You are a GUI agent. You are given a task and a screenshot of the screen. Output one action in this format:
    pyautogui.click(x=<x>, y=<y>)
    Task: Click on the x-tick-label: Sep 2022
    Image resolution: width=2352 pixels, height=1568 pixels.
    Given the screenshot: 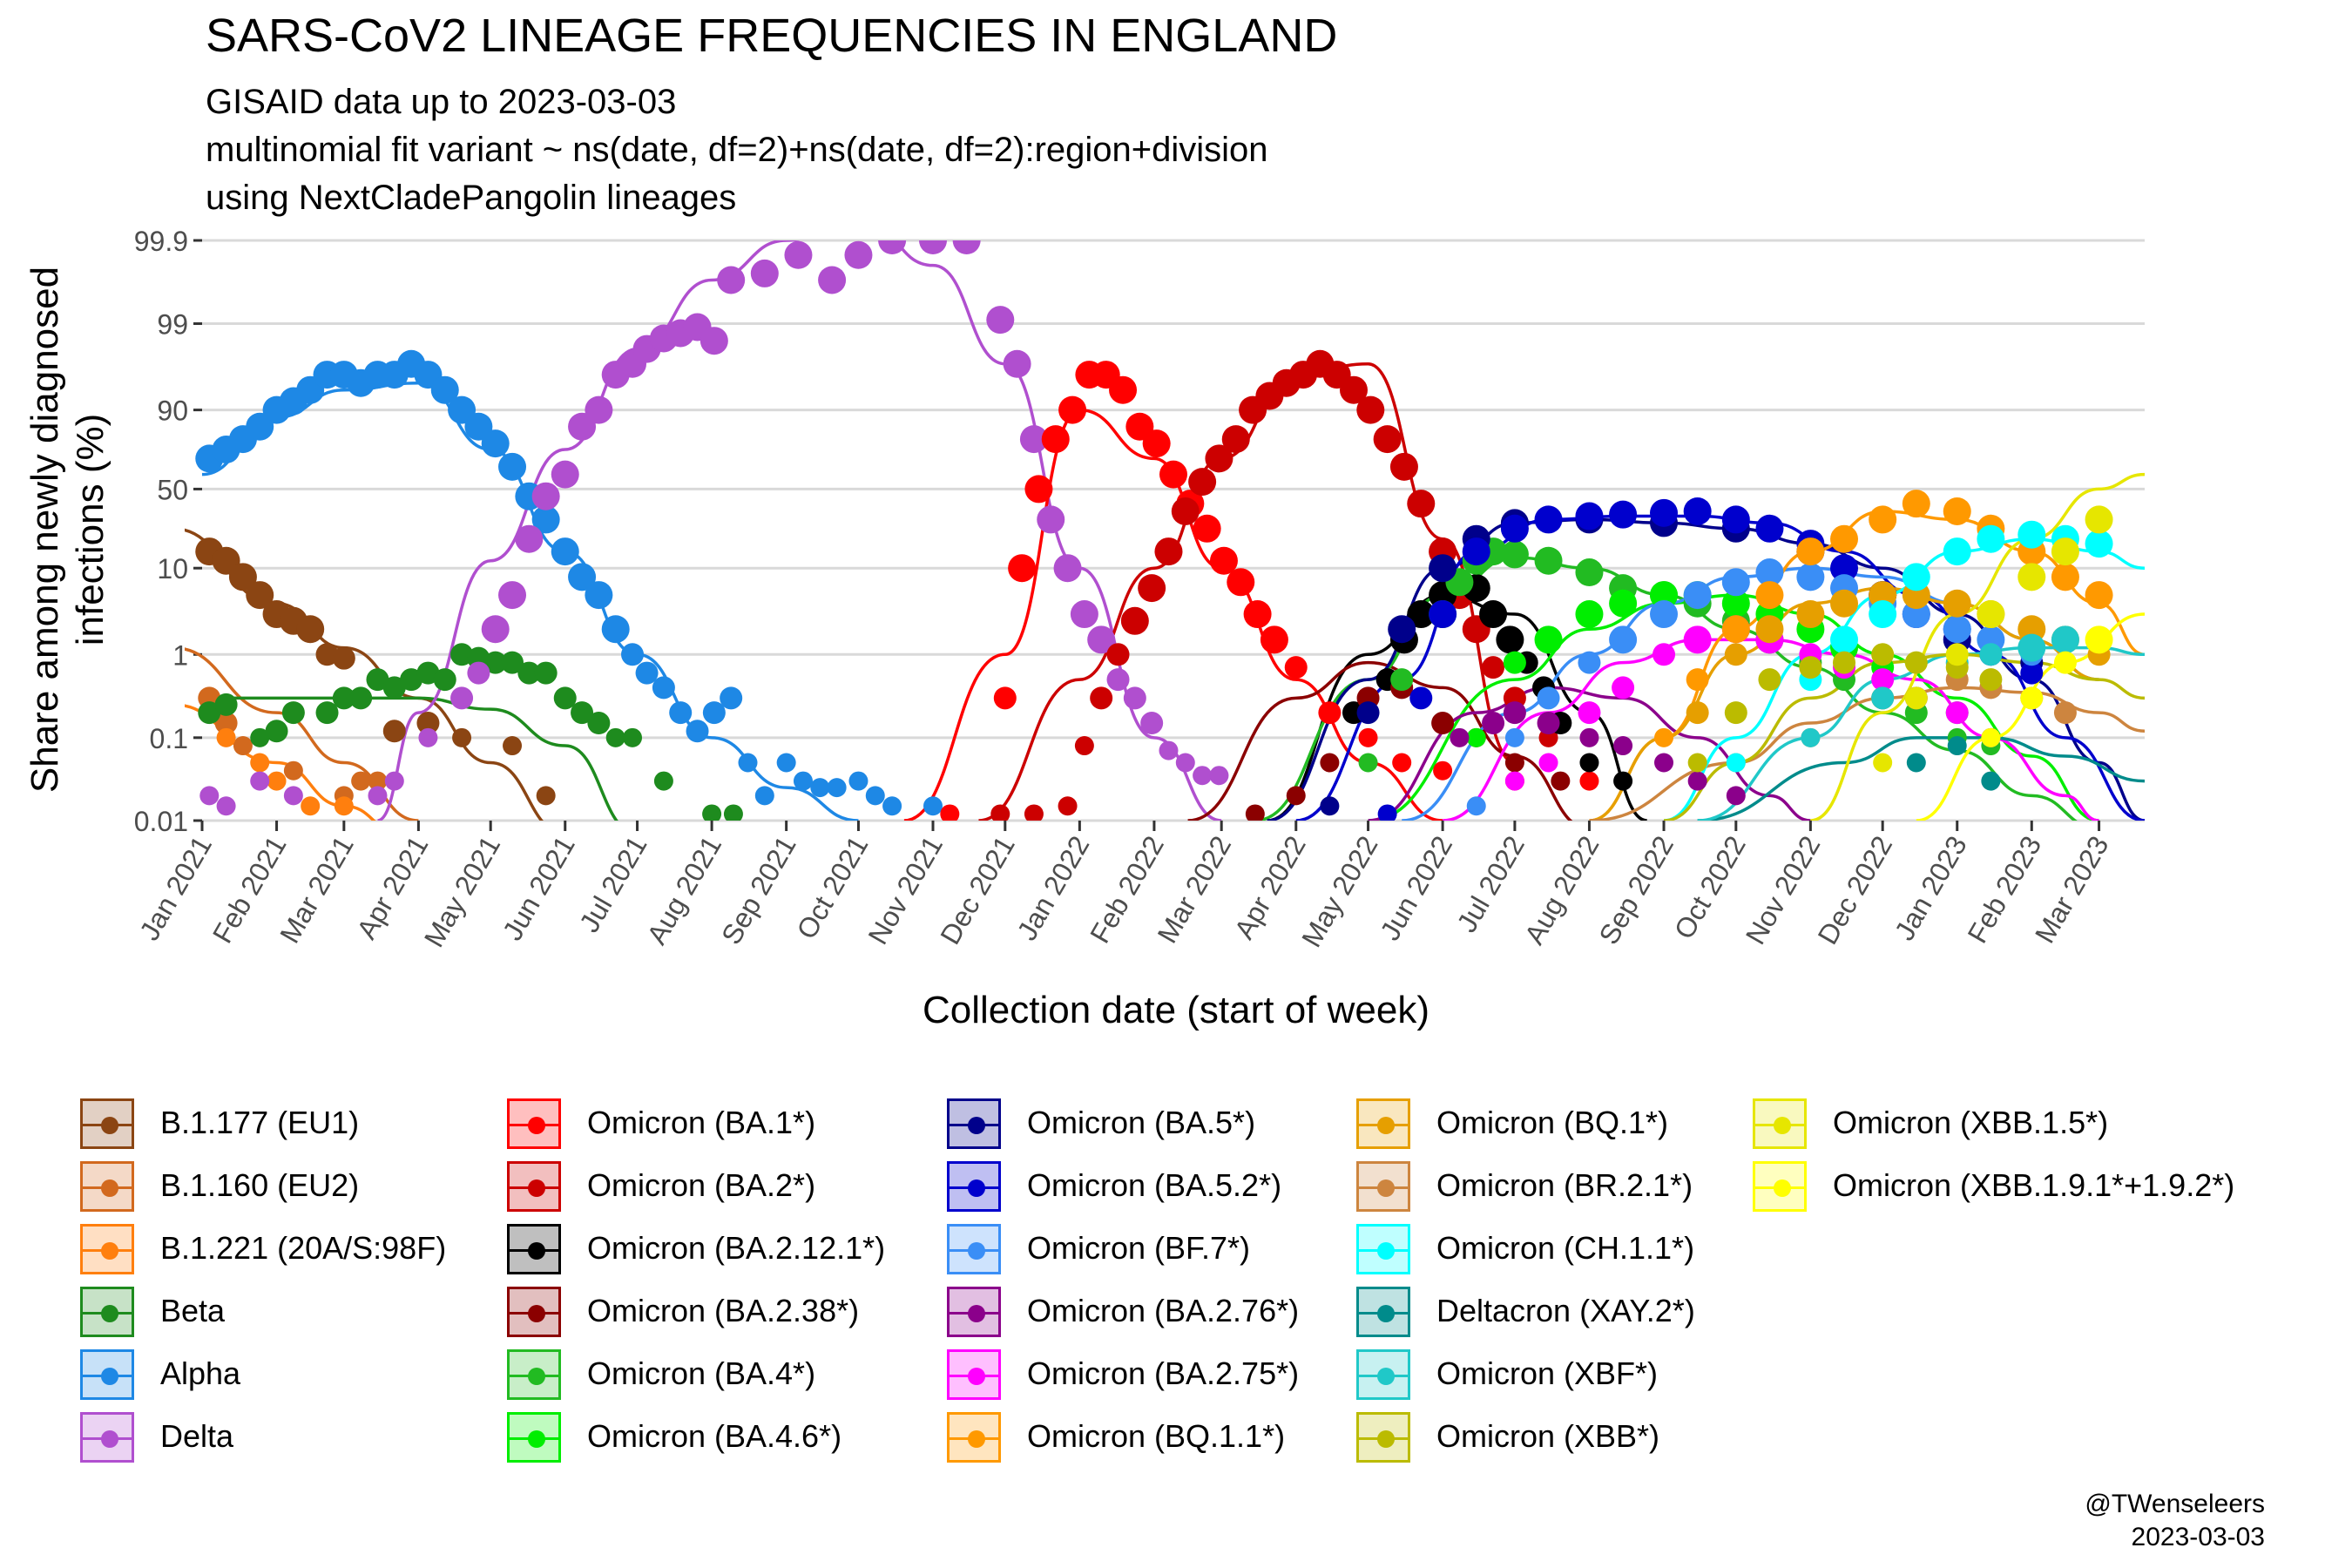 What is the action you would take?
    pyautogui.click(x=1636, y=890)
    